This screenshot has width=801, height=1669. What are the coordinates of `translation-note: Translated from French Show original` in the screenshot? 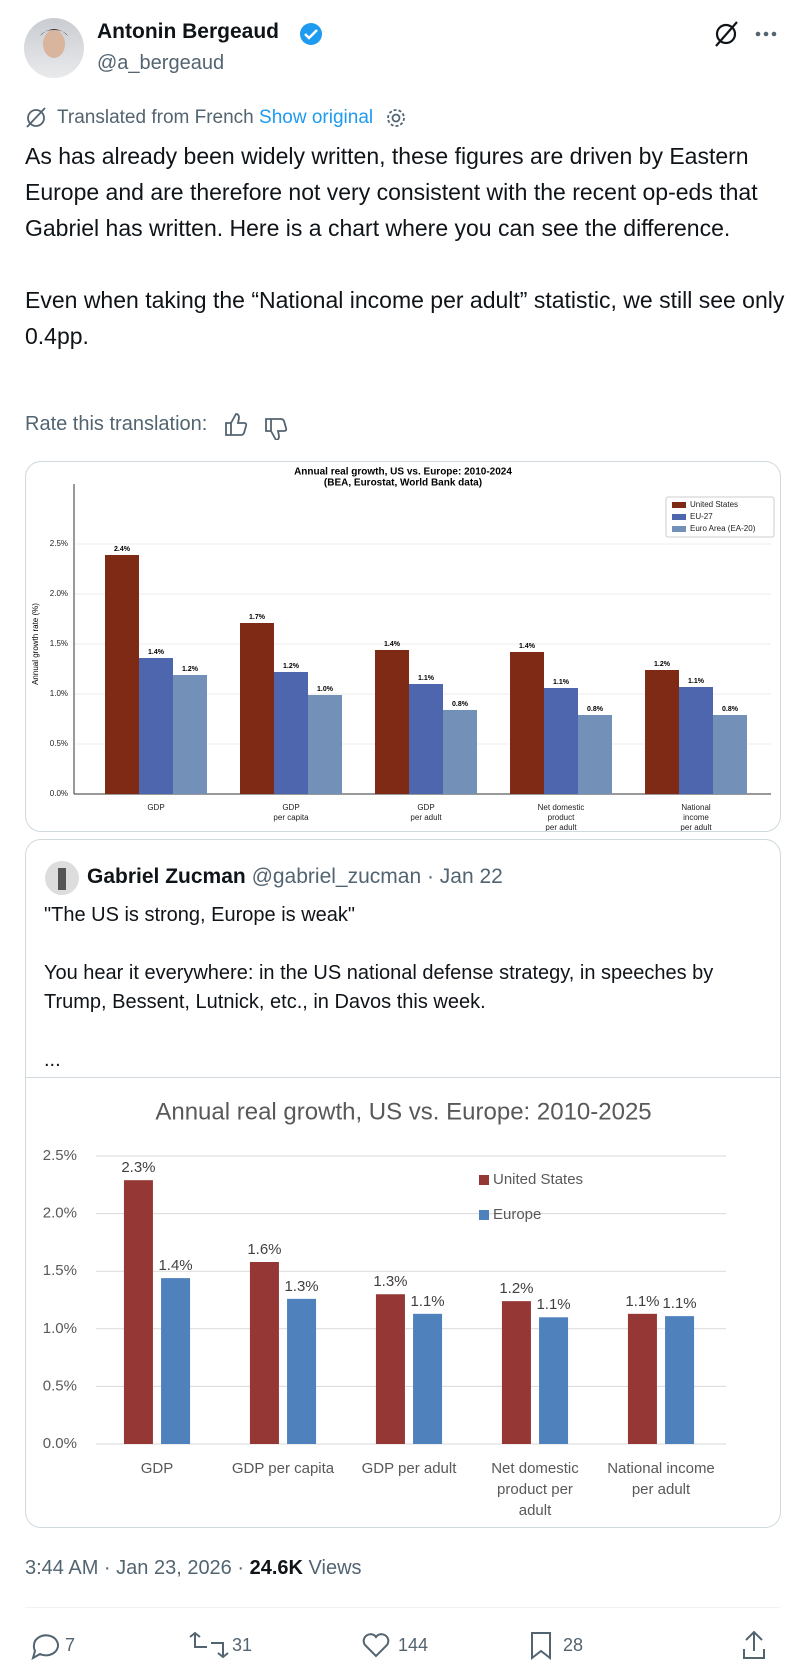 It's located at (215, 118).